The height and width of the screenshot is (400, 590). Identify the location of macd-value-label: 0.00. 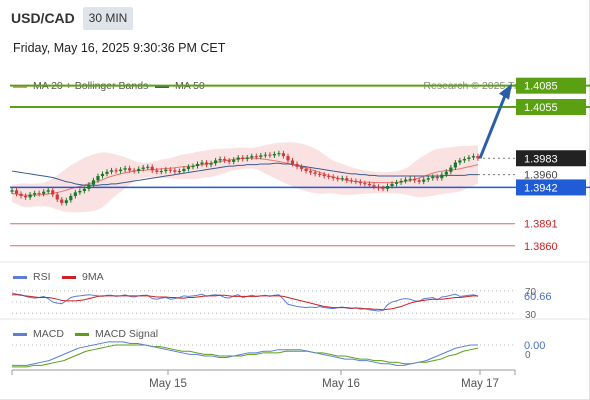
(534, 346).